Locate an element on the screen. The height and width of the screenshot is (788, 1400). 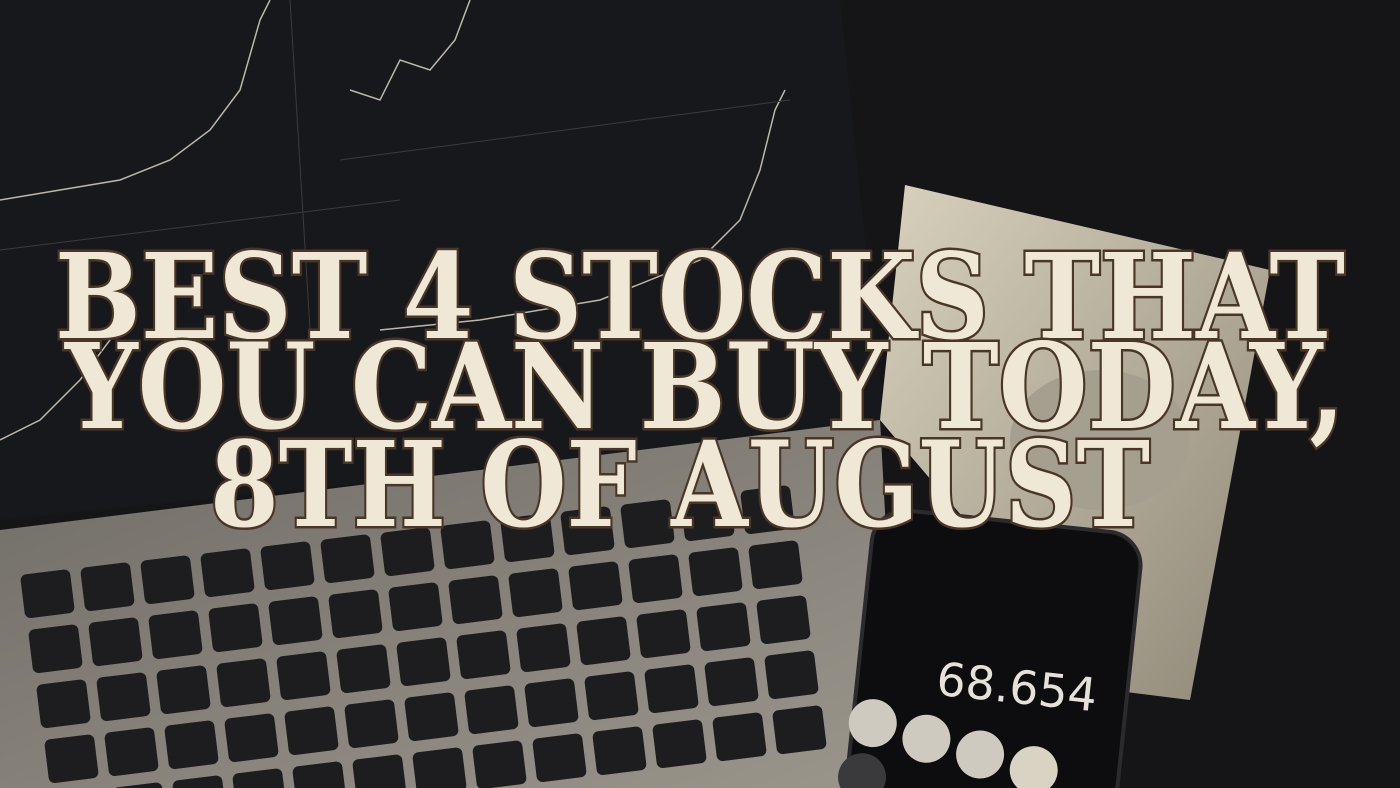
phone-body is located at coordinates (992, 648).